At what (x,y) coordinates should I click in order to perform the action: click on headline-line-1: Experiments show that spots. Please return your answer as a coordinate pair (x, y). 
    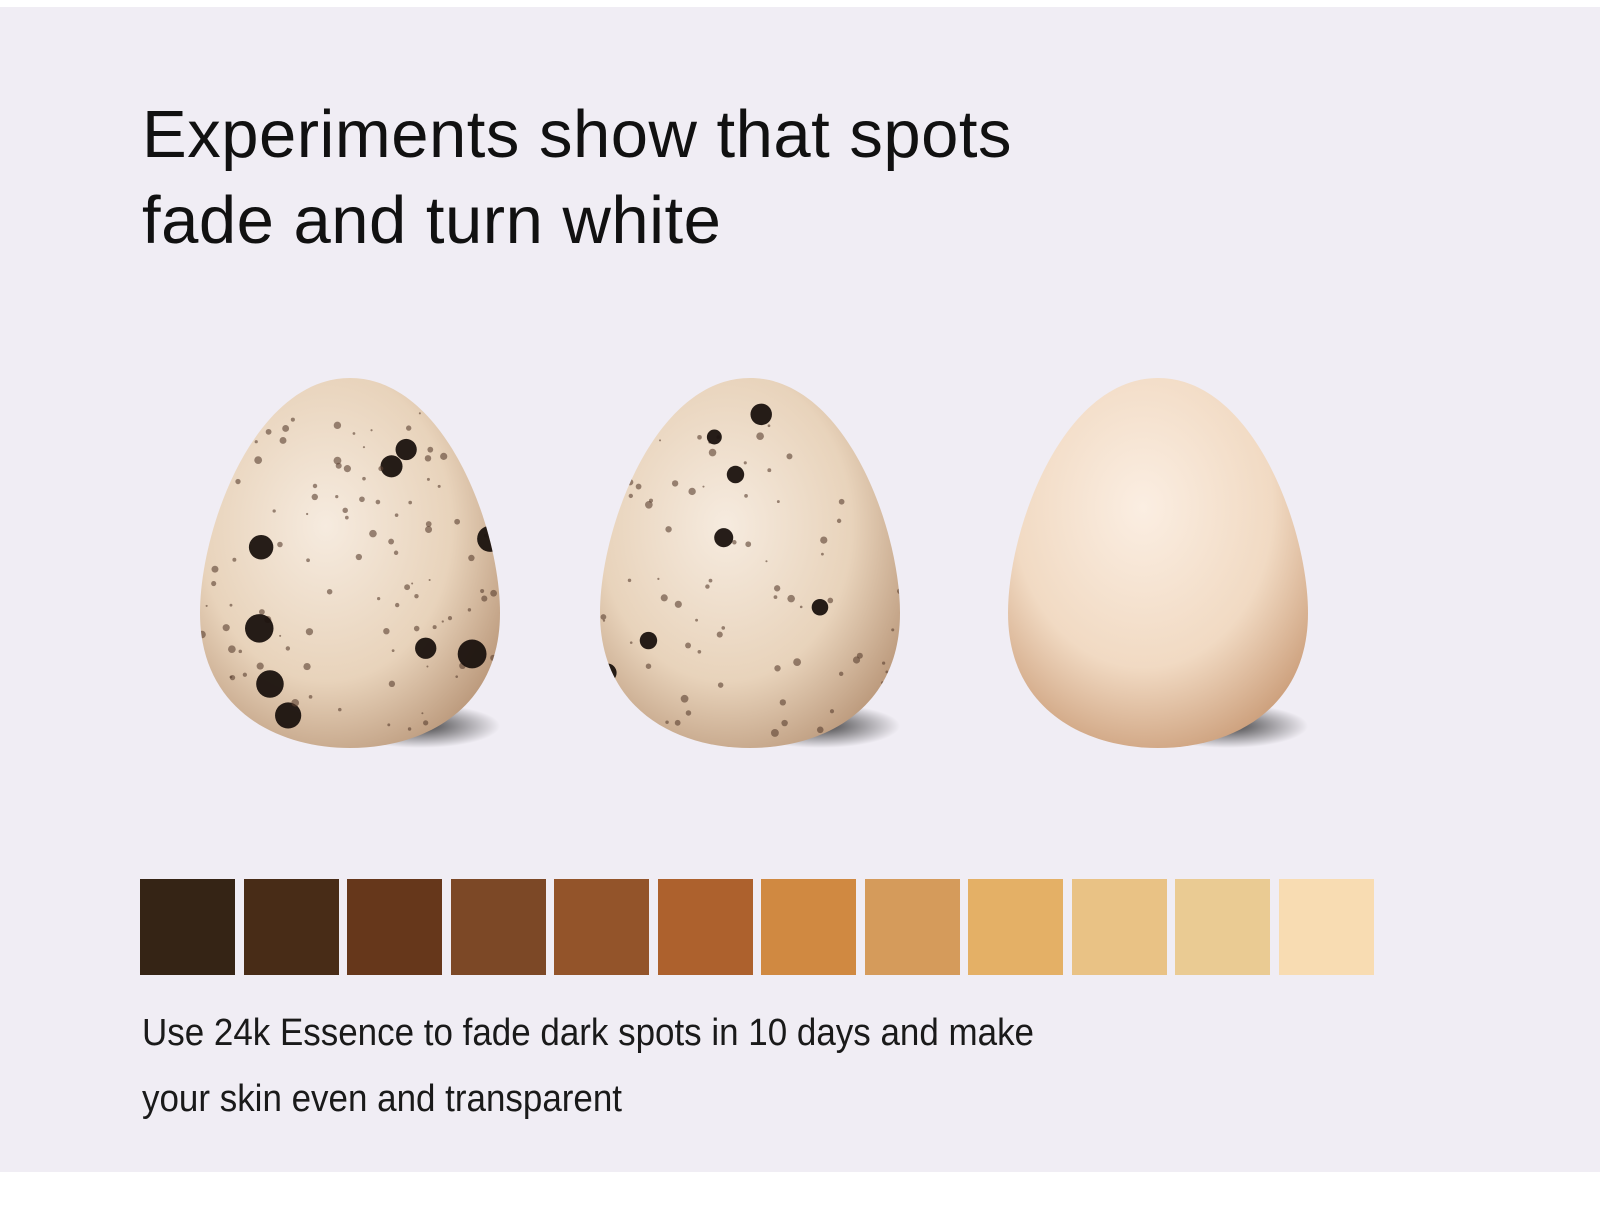
    Looking at the image, I should click on (577, 134).